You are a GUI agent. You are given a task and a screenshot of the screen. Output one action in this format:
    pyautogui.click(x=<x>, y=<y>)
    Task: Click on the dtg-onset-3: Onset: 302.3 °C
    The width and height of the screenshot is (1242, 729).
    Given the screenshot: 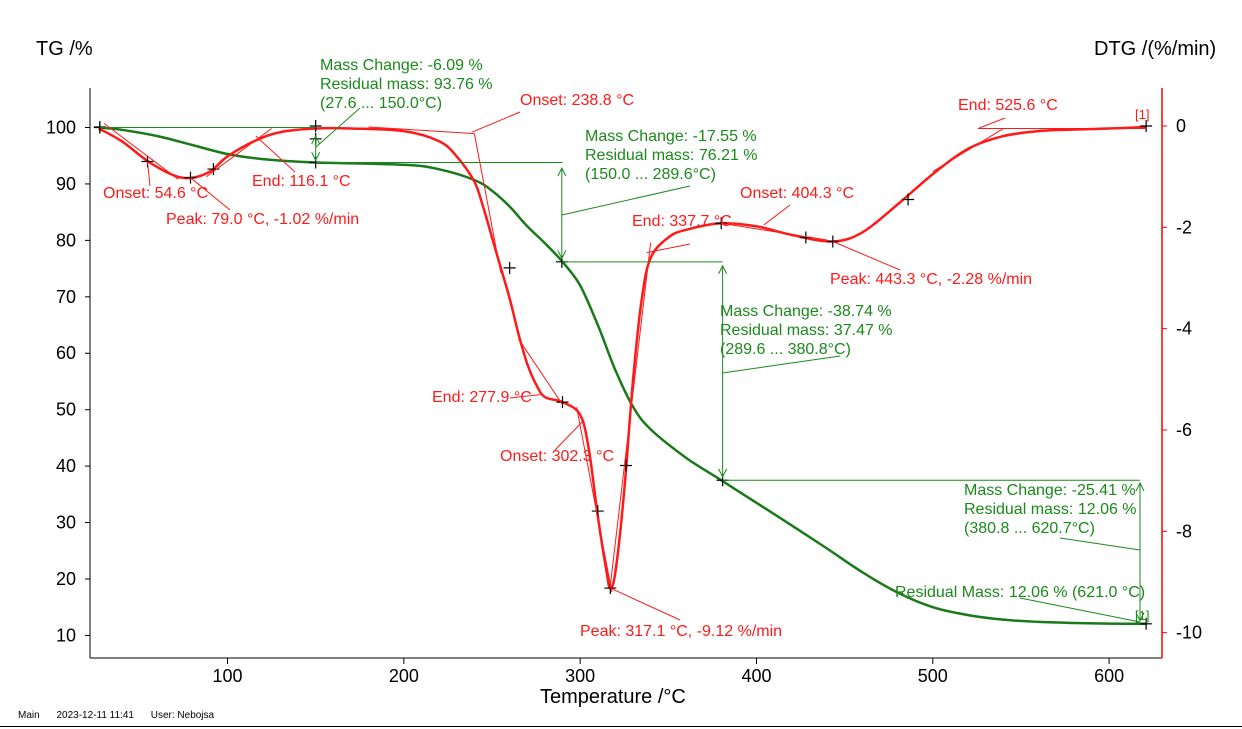 What is the action you would take?
    pyautogui.click(x=557, y=456)
    